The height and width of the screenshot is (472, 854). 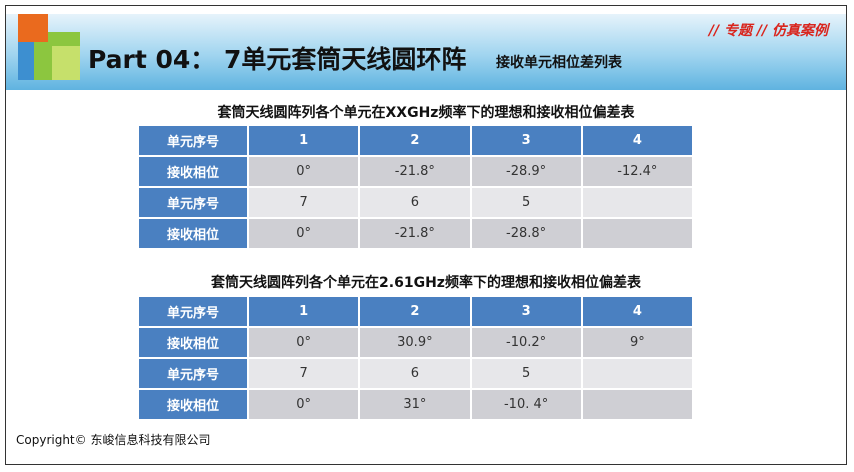 I want to click on table-2-title: 套筒天线圆阵列各个单元在2.61GHz频率下的理想和接收相位偏差表, so click(x=426, y=283).